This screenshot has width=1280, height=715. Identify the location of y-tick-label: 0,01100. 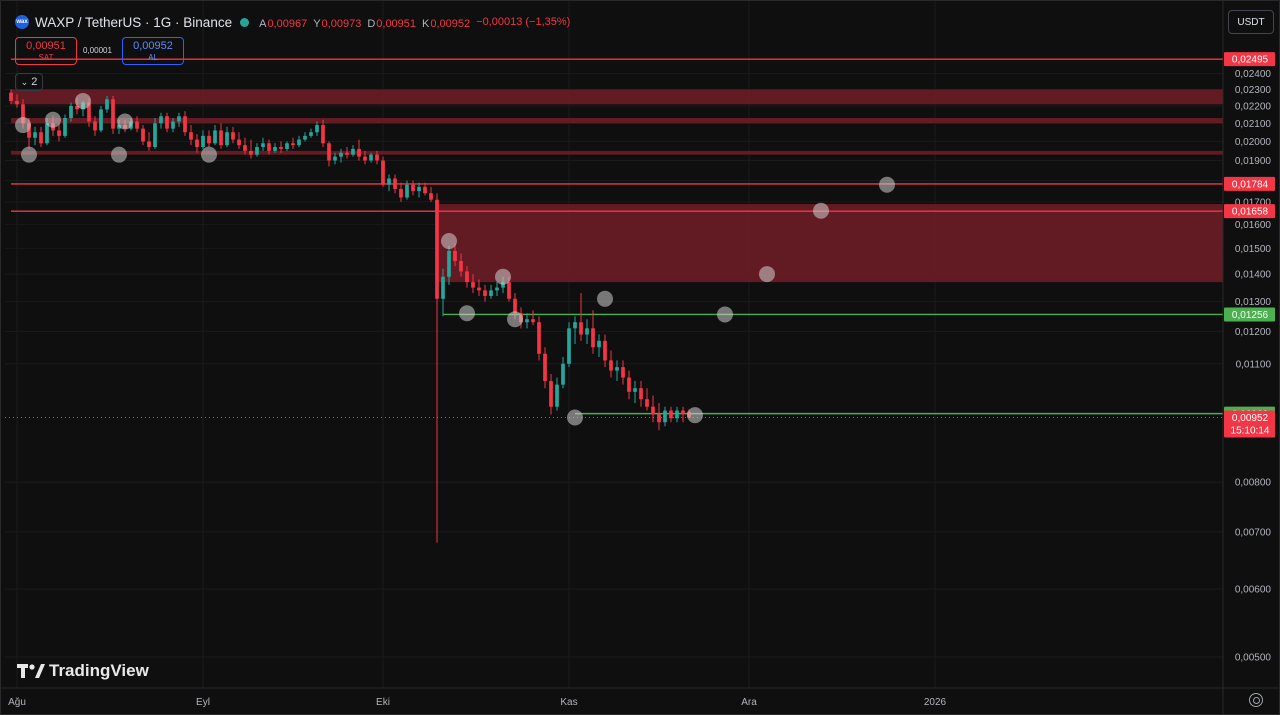
(1254, 364).